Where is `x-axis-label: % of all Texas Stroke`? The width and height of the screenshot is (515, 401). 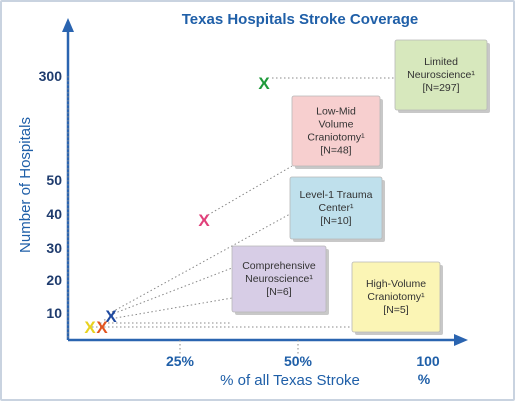
x-axis-label: % of all Texas Stroke is located at coordinates (290, 380).